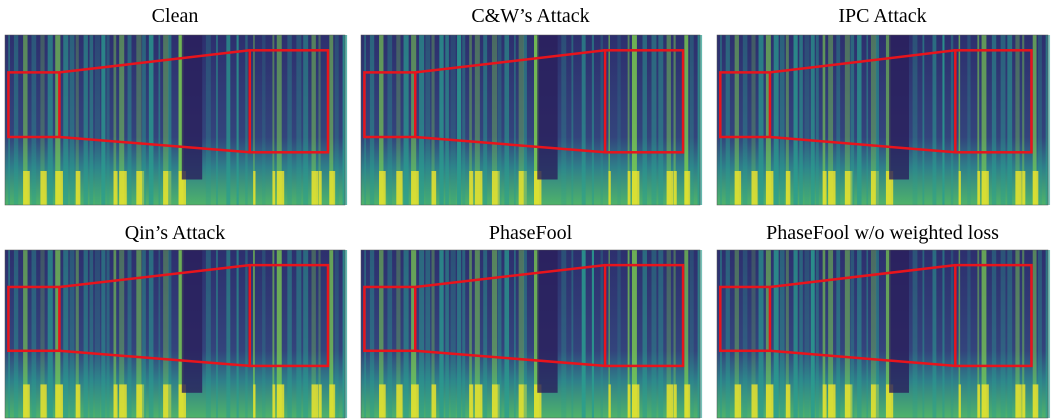  I want to click on zoom-target, so click(644, 315).